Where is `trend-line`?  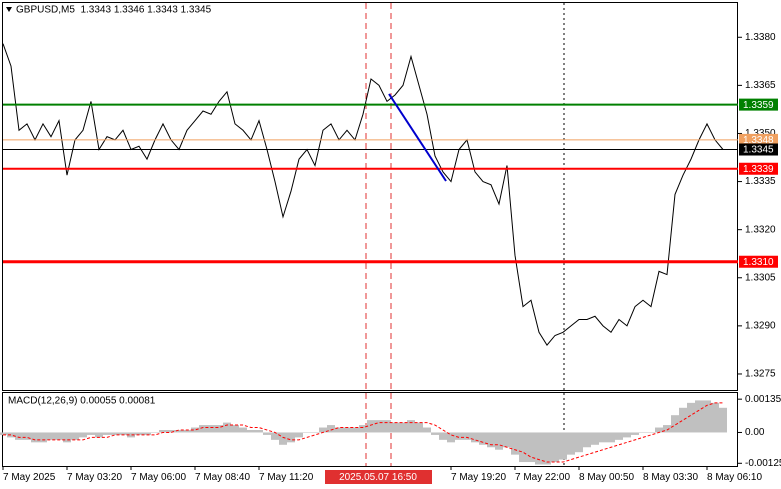 trend-line is located at coordinates (417, 137).